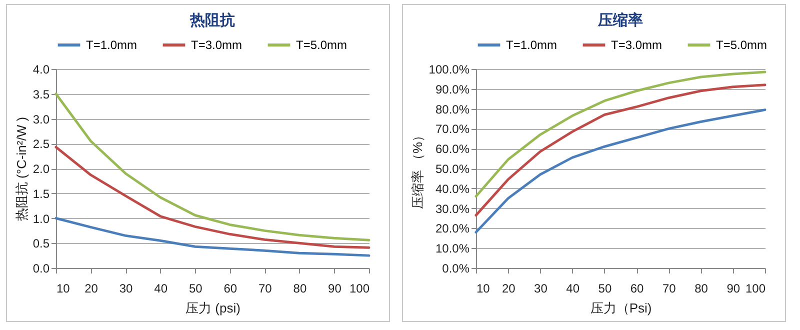 Image resolution: width=800 pixels, height=330 pixels. Describe the element at coordinates (41, 269) in the screenshot. I see `y-tick-label: 0.0` at that location.